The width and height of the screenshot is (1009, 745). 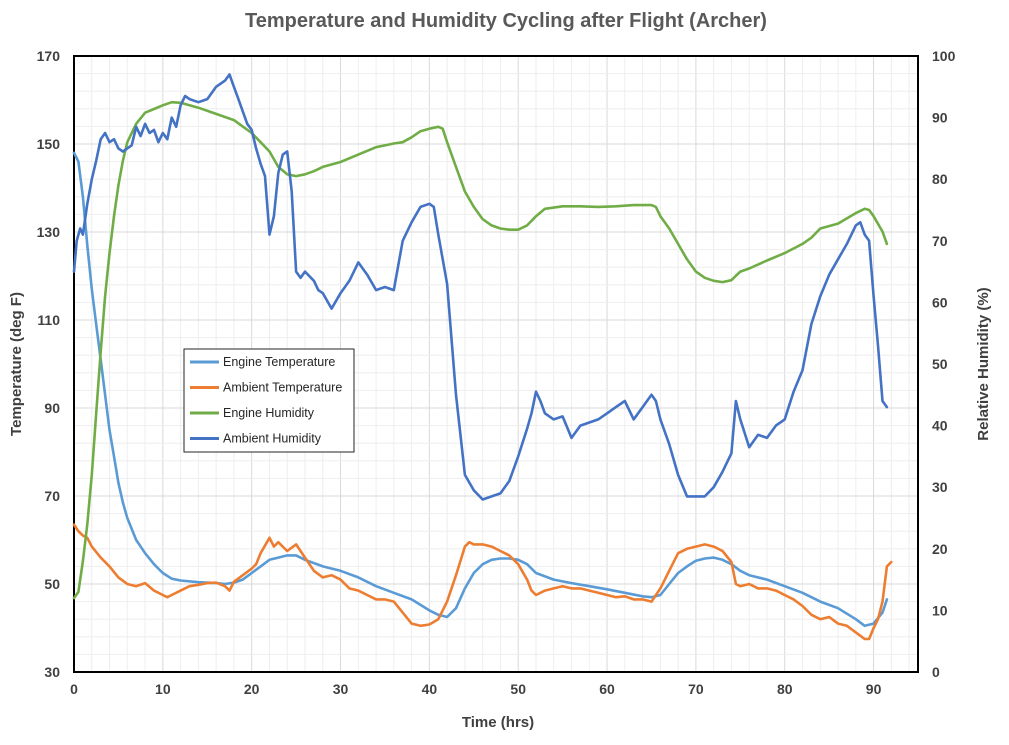 I want to click on legend-label-ambient-temperature: Ambient Temperature, so click(x=282, y=388).